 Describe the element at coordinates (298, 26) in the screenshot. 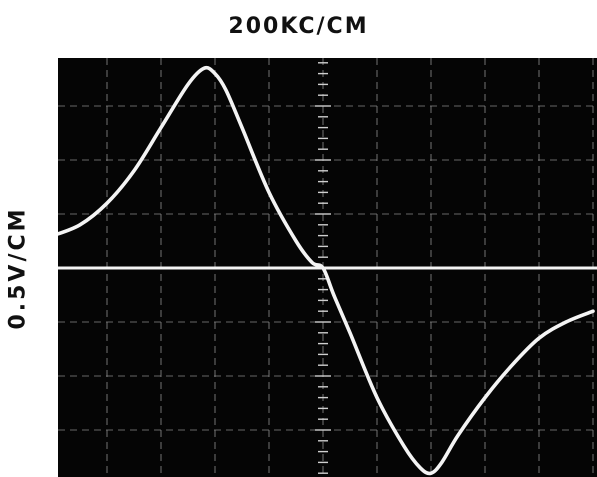

I see `x-scale-label: 200KC/CM` at that location.